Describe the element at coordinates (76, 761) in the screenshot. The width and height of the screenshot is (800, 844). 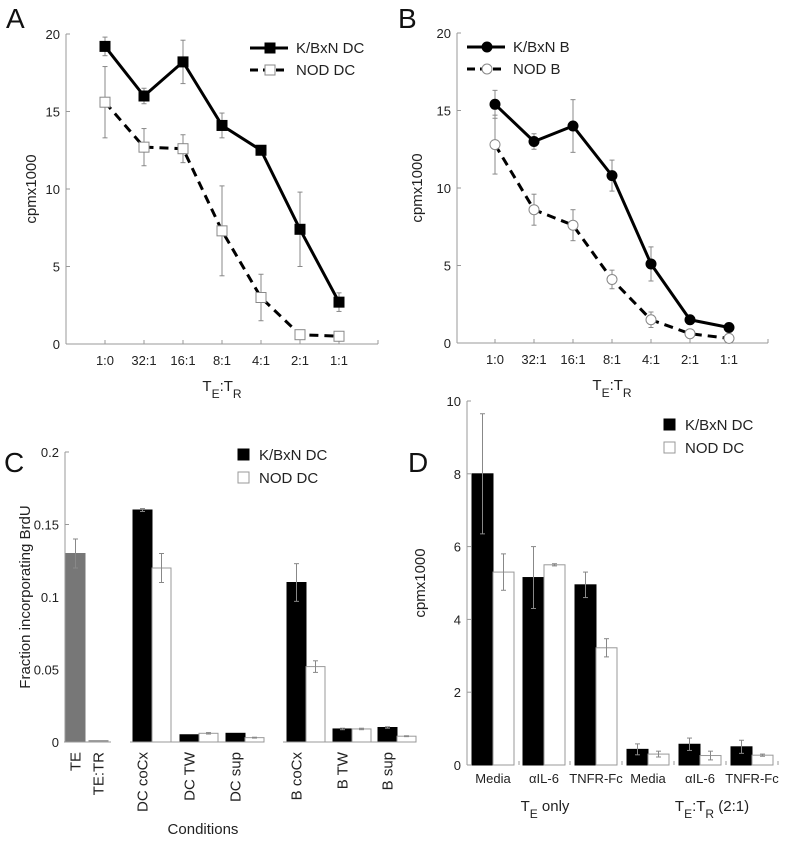
I see `x-tick-label: TE` at that location.